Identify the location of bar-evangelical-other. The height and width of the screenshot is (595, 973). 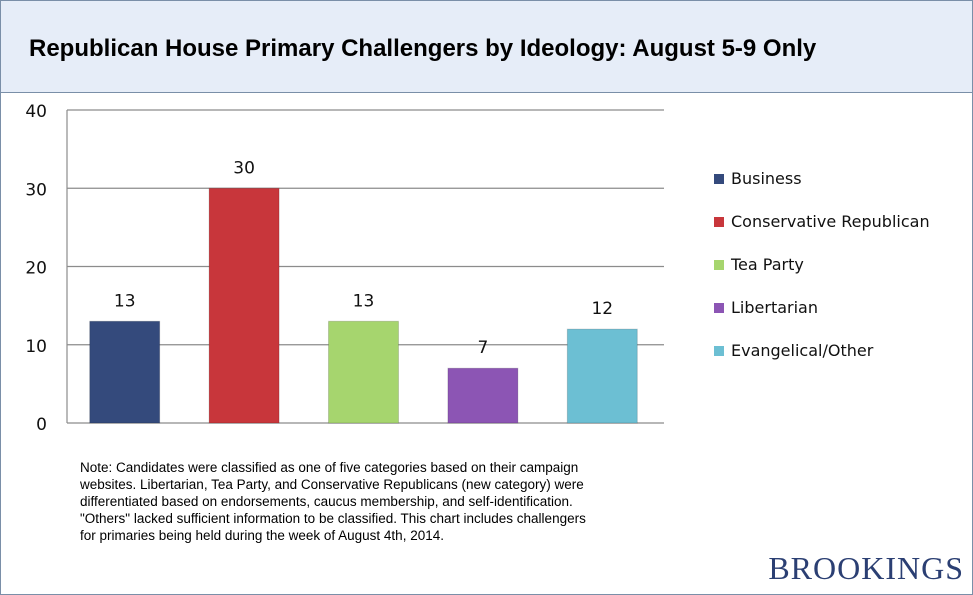
(602, 376).